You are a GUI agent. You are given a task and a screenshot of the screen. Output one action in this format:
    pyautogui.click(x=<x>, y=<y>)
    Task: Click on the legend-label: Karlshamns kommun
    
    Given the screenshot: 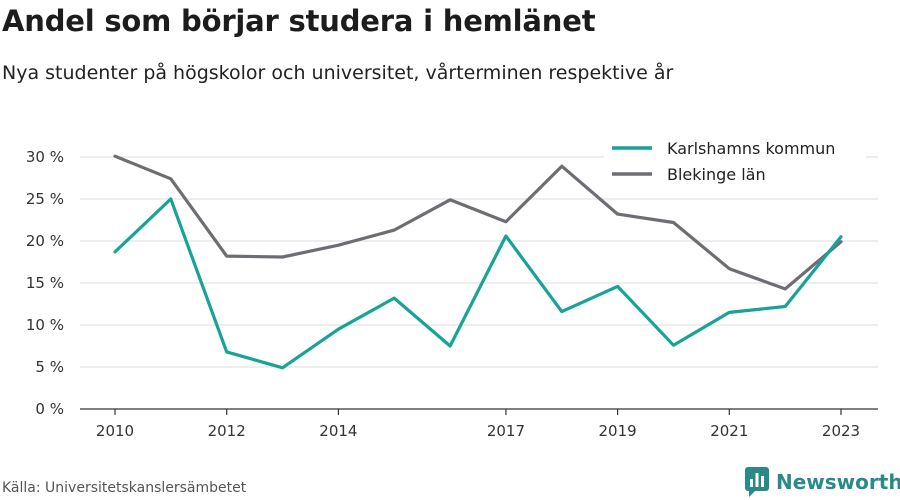 What is the action you would take?
    pyautogui.click(x=751, y=148)
    